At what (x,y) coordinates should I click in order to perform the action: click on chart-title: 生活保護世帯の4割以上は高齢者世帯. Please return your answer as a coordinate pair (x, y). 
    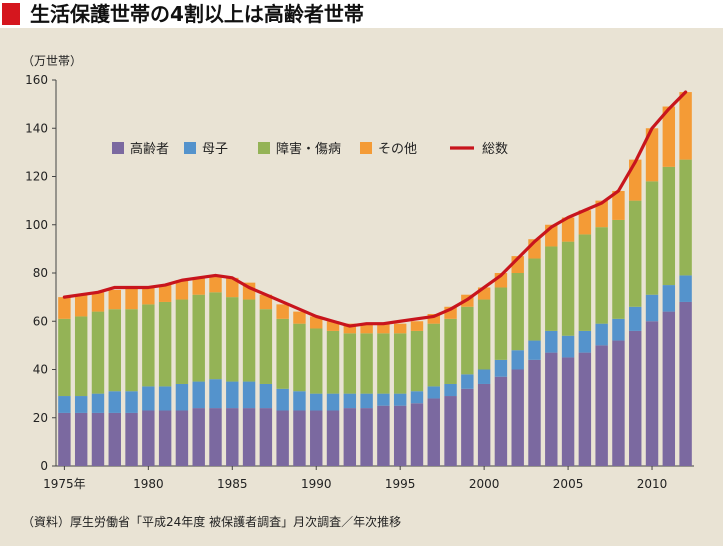
    Looking at the image, I should click on (197, 14).